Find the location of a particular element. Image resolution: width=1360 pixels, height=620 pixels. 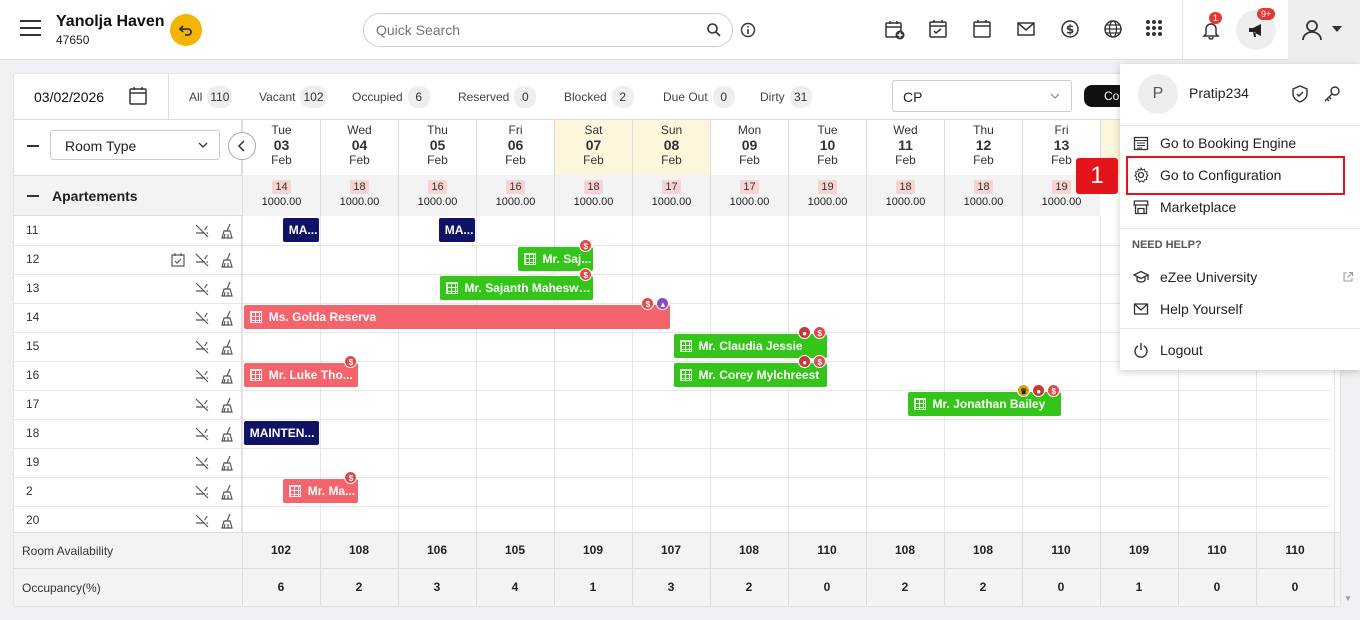

day-of-week: Wed is located at coordinates (359, 130).